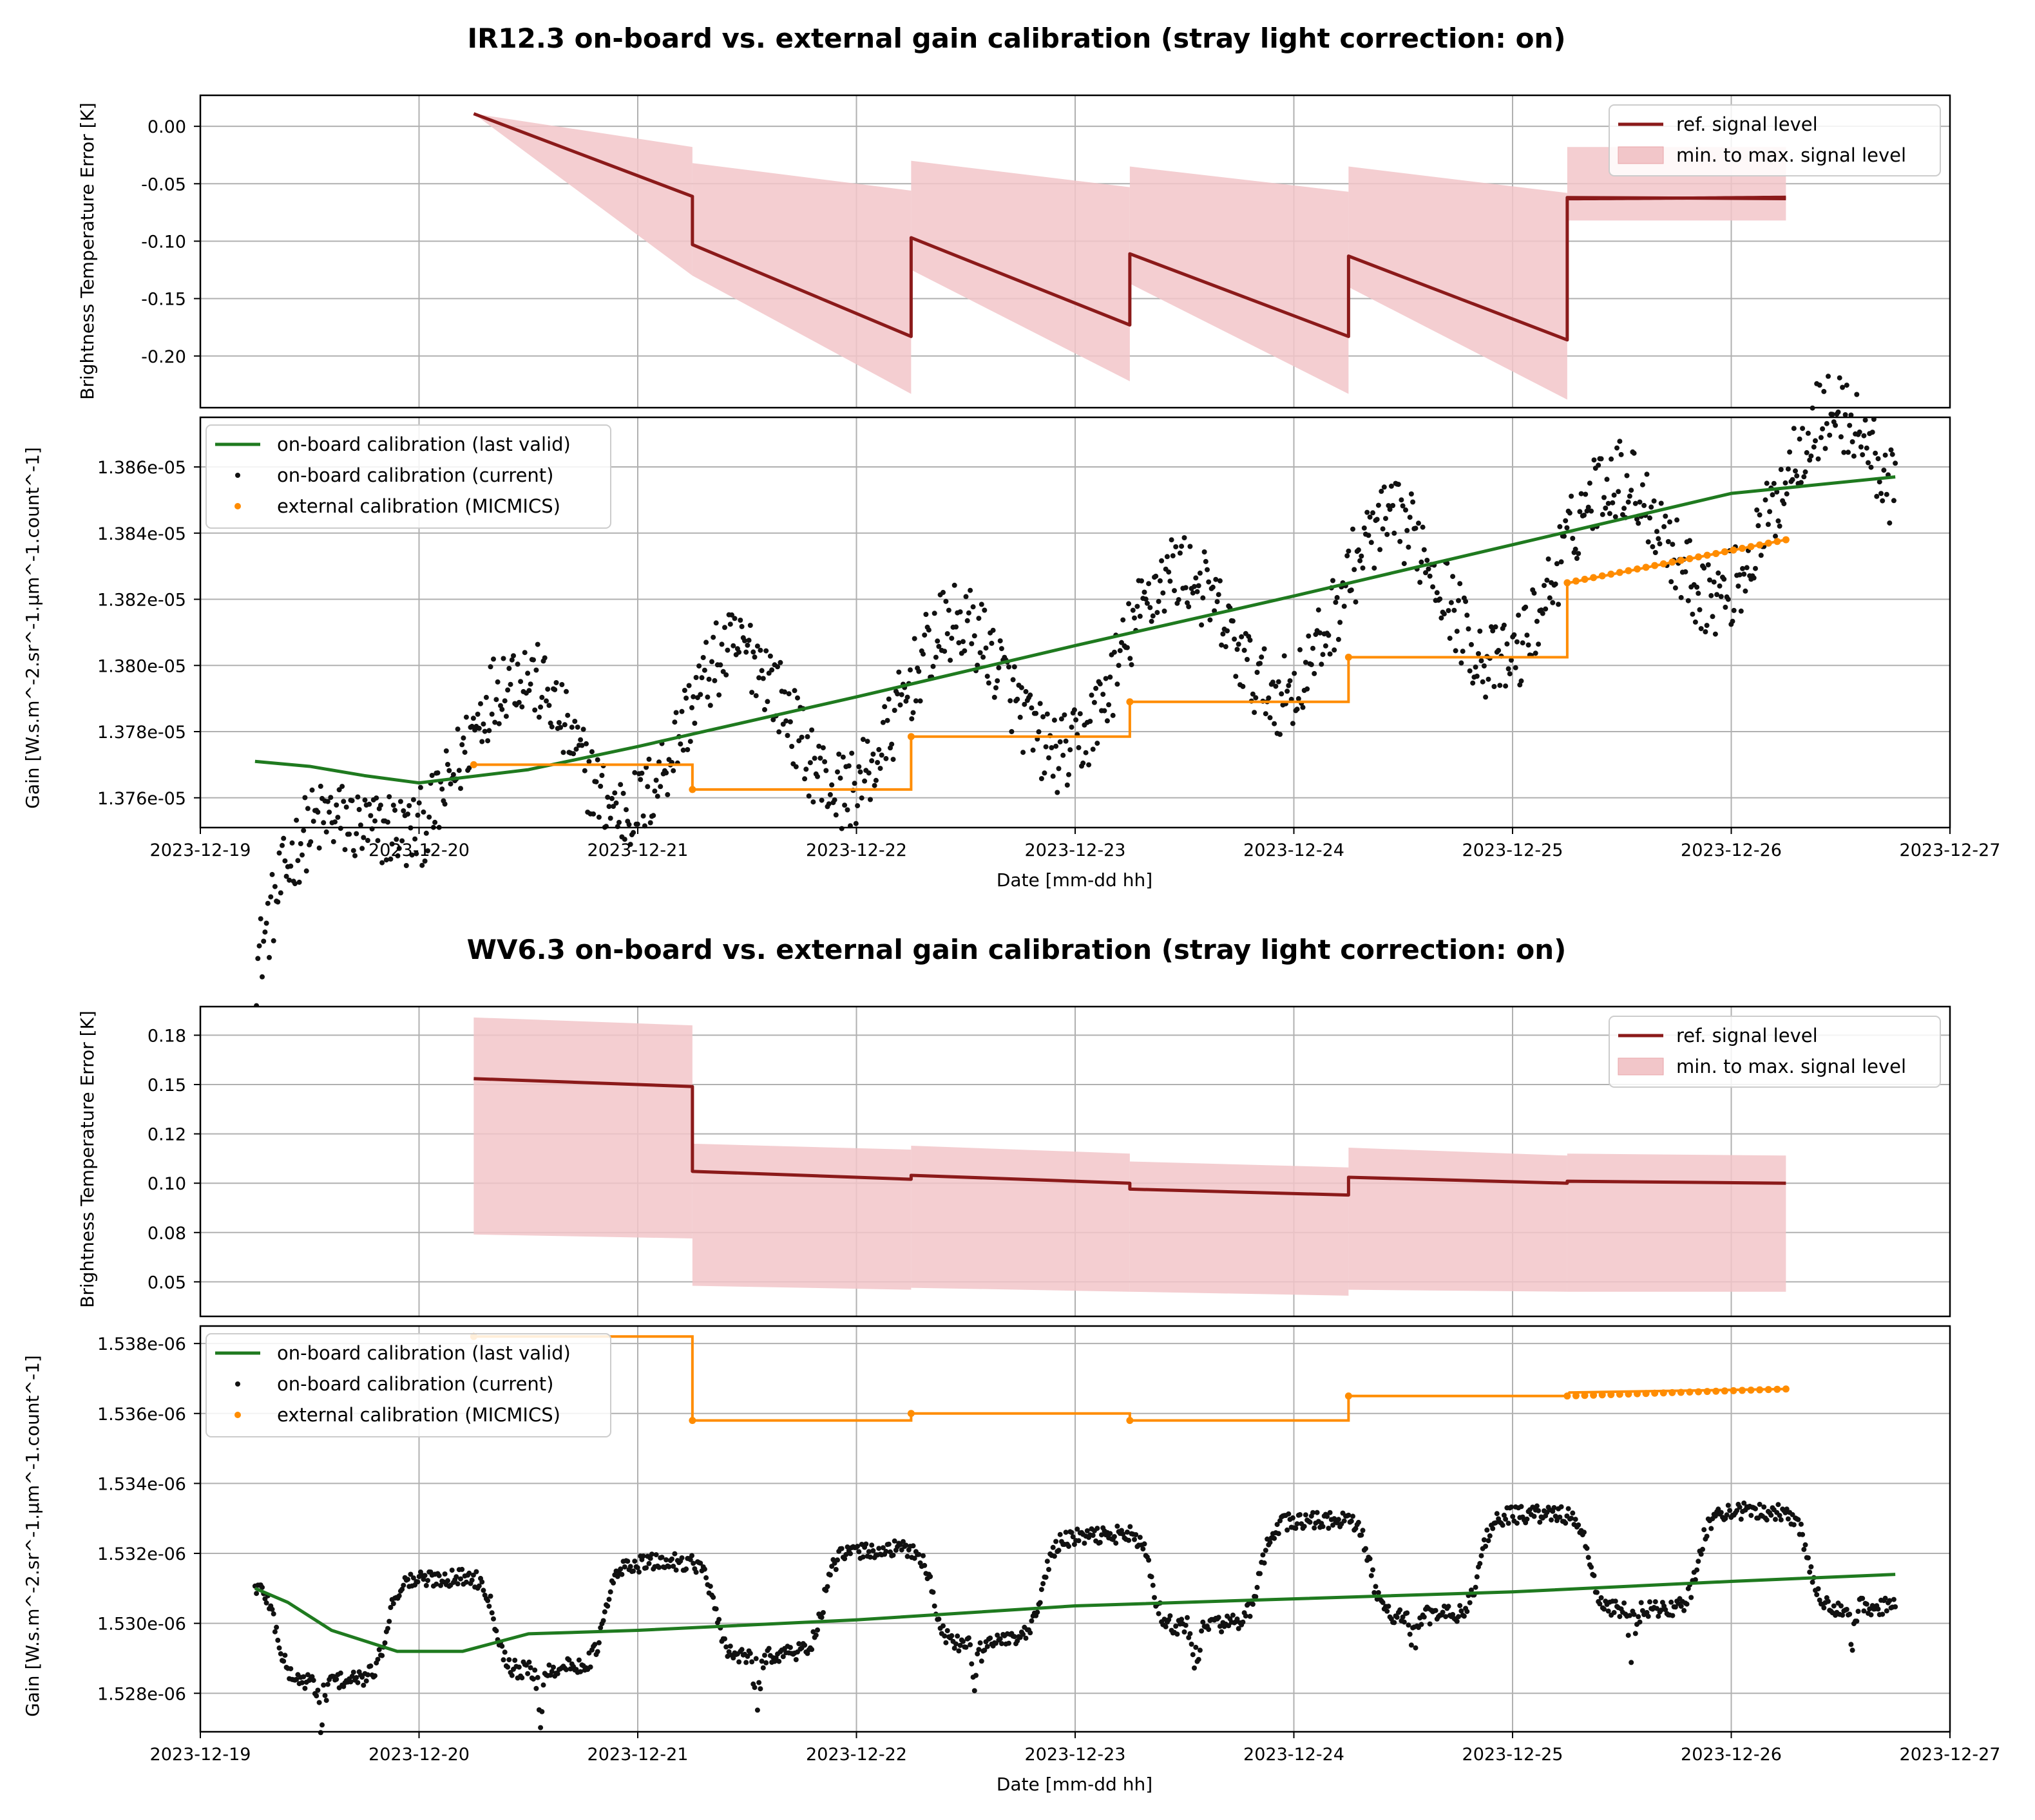  Describe the element at coordinates (418, 1415) in the screenshot. I see `wv-bottom-legend-external-label: external calibration (MICMICS)` at that location.